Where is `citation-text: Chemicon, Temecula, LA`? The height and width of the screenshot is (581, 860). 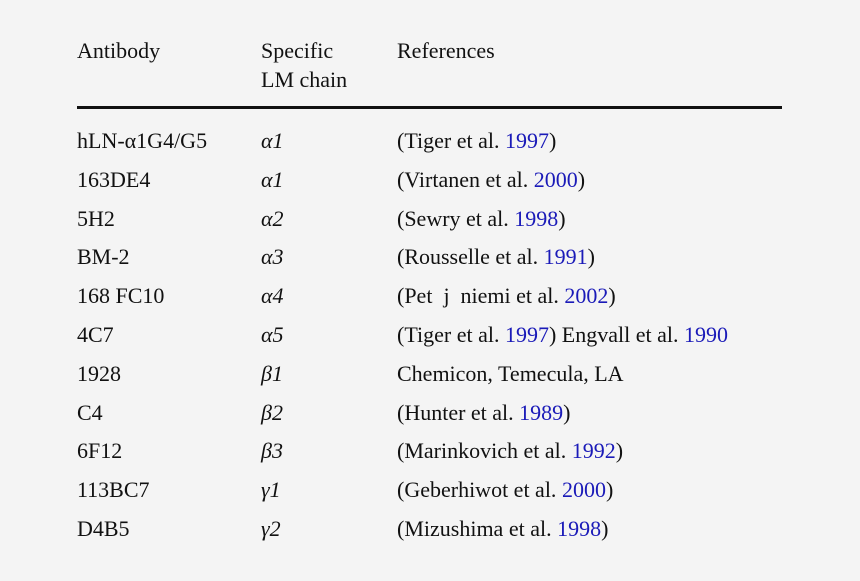 citation-text: Chemicon, Temecula, LA is located at coordinates (510, 373).